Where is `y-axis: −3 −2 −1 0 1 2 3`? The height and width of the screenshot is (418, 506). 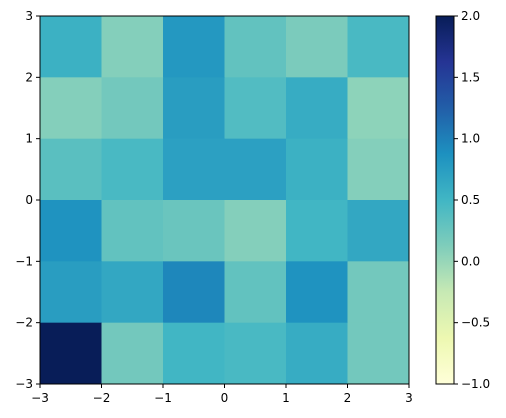 y-axis: −3 −2 −1 0 1 2 3 is located at coordinates (27, 200).